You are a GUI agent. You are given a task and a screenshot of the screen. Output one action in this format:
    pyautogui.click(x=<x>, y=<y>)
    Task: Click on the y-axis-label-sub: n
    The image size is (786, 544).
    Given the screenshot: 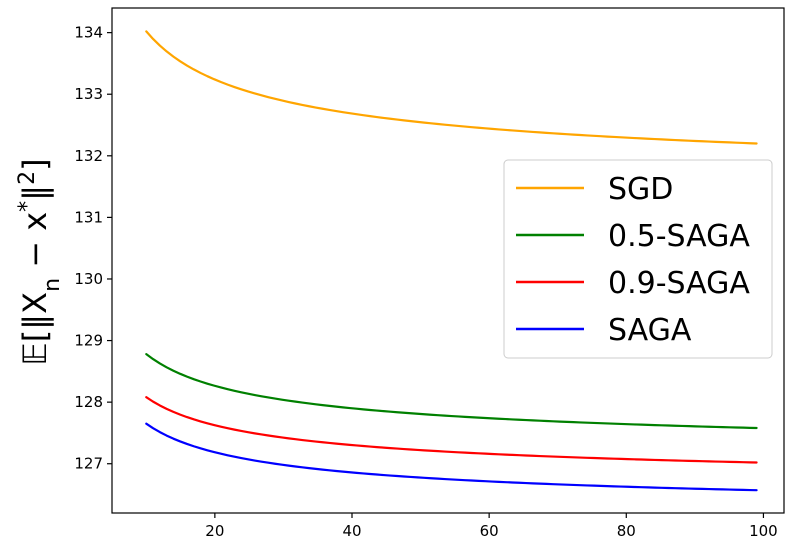 What is the action you would take?
    pyautogui.click(x=52, y=285)
    